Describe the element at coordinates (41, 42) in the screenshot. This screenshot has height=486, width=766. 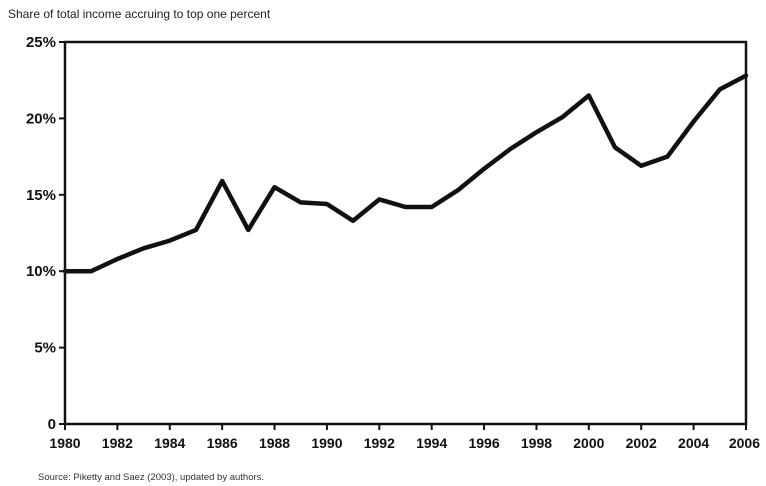
I see `y-tick-label: 25%` at that location.